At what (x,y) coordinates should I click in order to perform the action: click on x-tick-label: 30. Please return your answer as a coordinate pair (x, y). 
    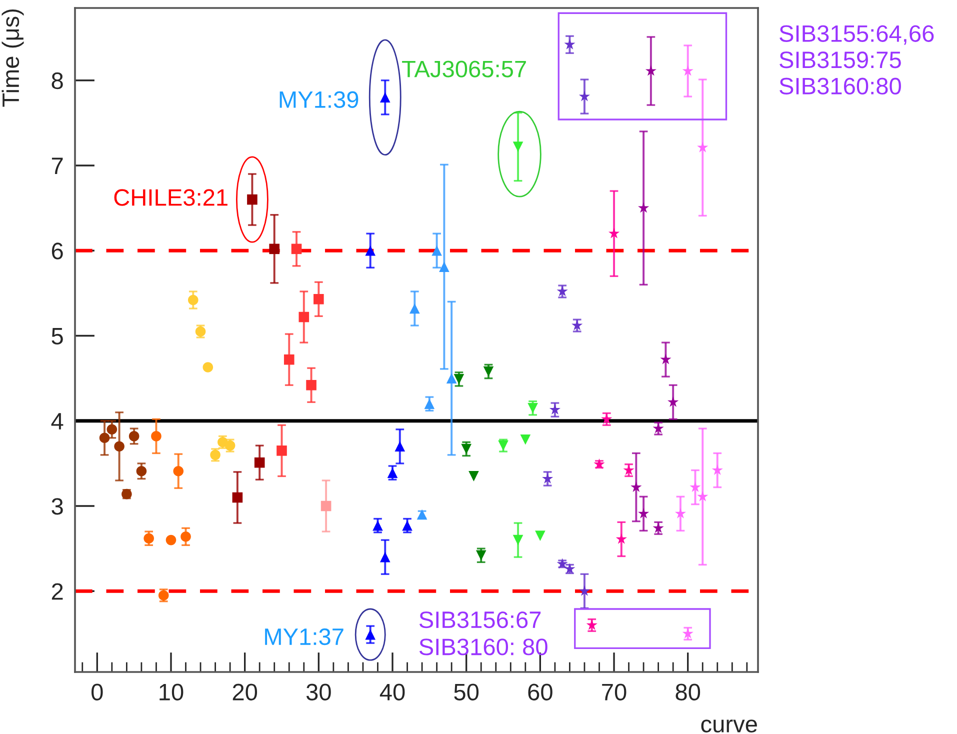
    Looking at the image, I should click on (318, 692).